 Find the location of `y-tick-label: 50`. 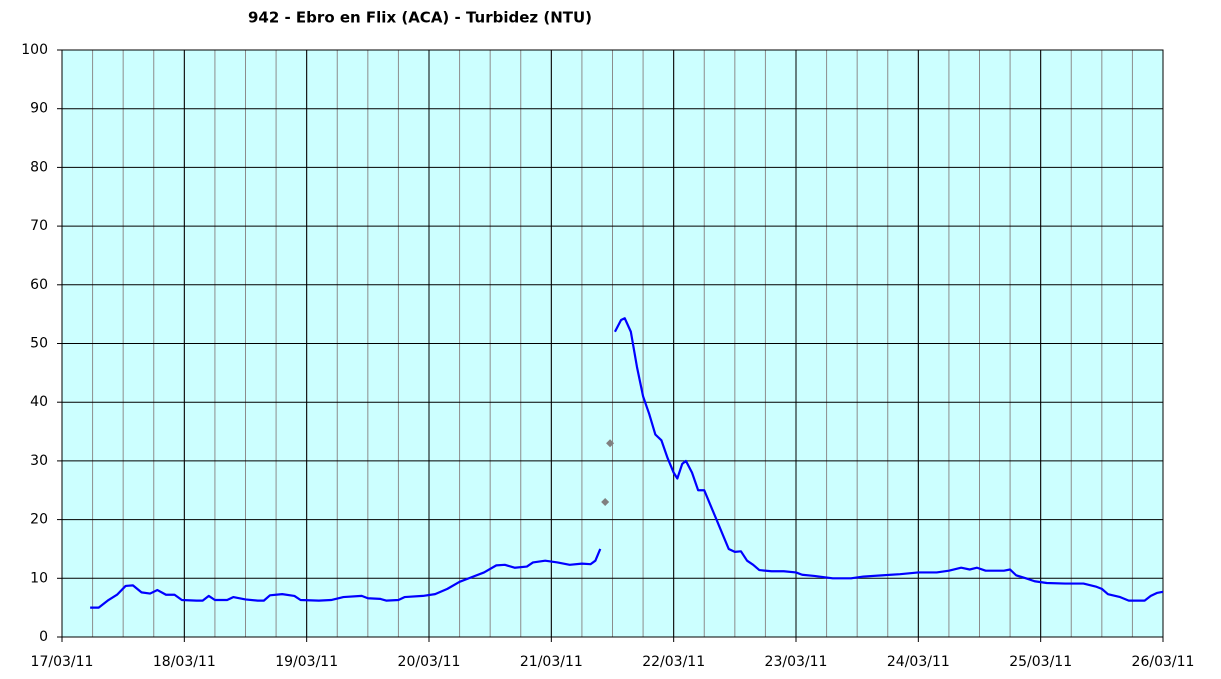

y-tick-label: 50 is located at coordinates (39, 344).